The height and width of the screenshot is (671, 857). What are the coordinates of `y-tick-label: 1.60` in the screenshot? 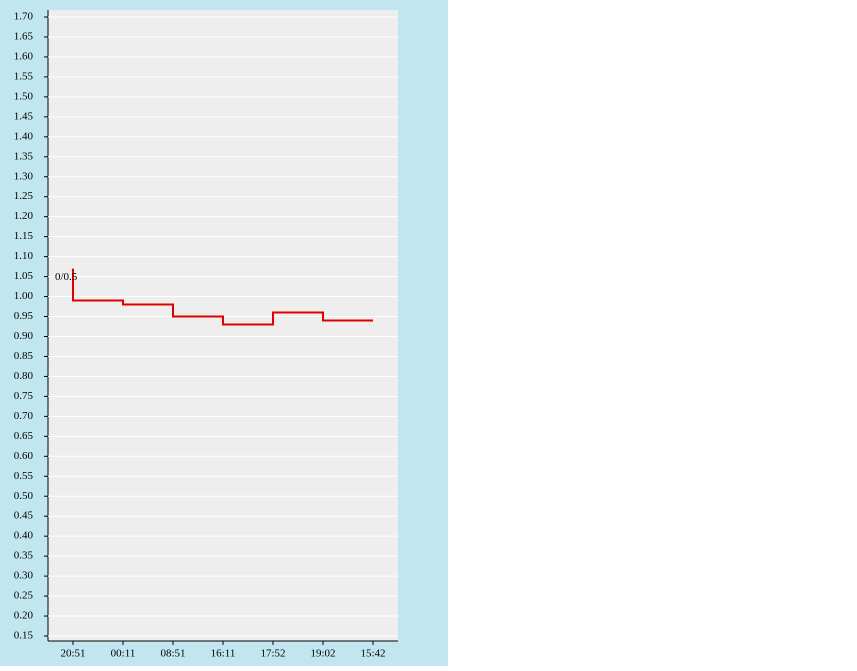 It's located at (24, 56).